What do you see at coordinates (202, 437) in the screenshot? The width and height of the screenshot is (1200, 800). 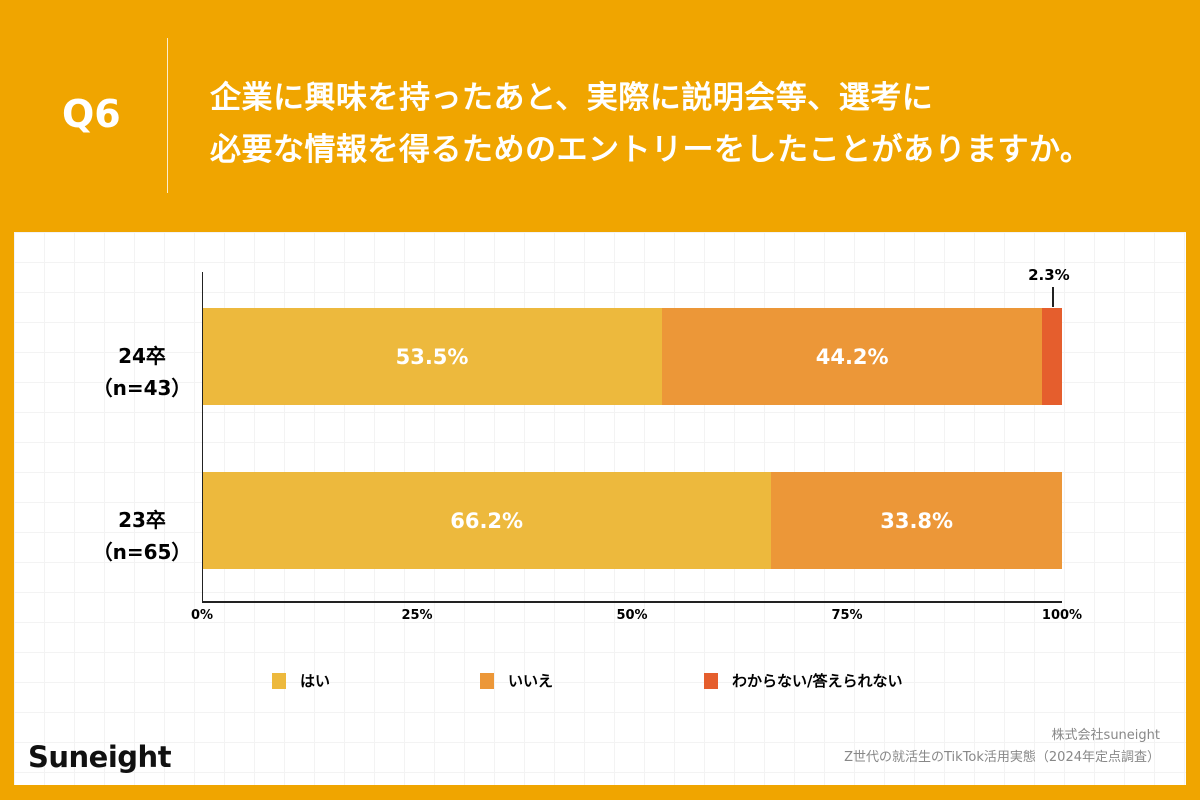 I see `y-axis` at bounding box center [202, 437].